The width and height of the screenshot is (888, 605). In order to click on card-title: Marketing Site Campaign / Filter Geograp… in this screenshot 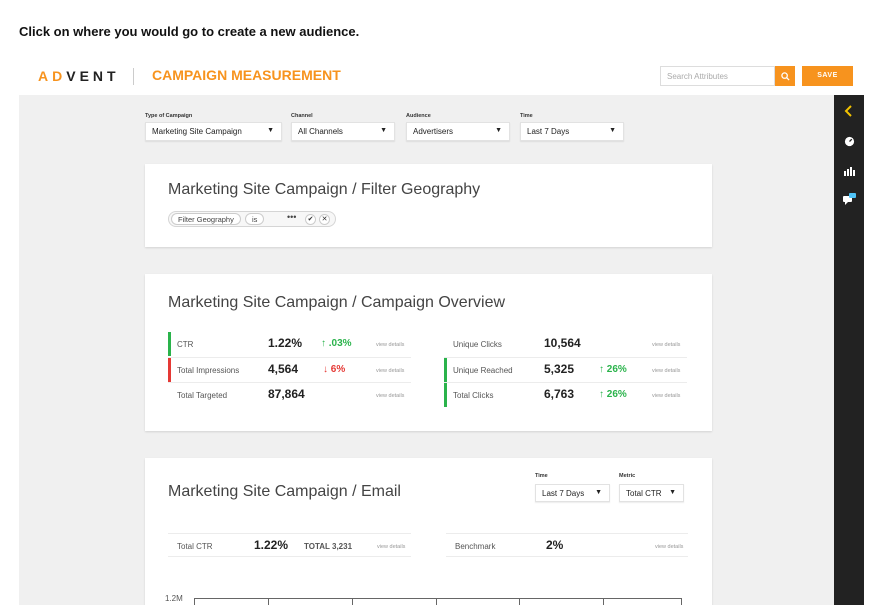, I will do `click(324, 189)`.